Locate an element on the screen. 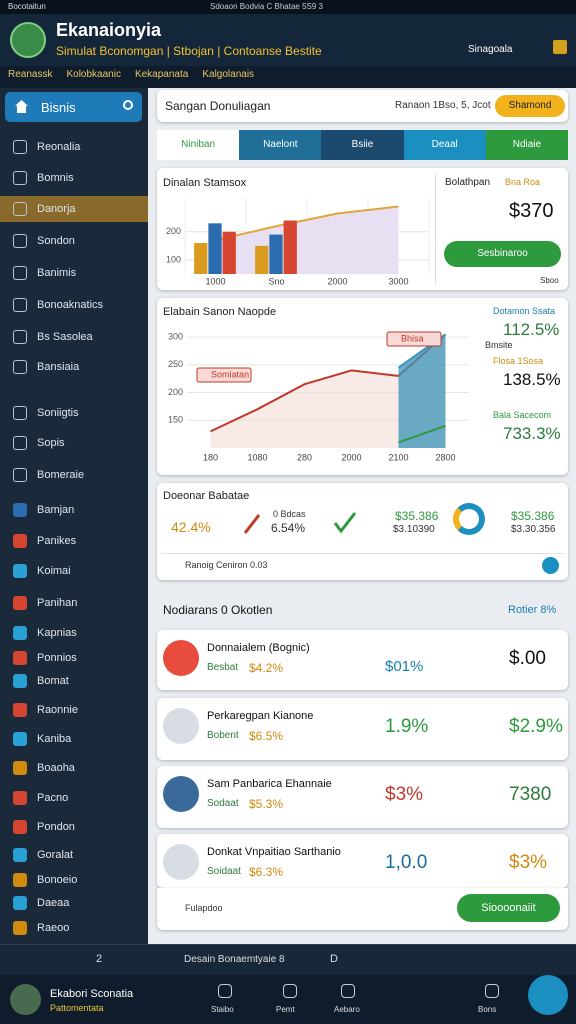 This screenshot has width=576, height=1024. sidebar-item: Pacno is located at coordinates (74, 798).